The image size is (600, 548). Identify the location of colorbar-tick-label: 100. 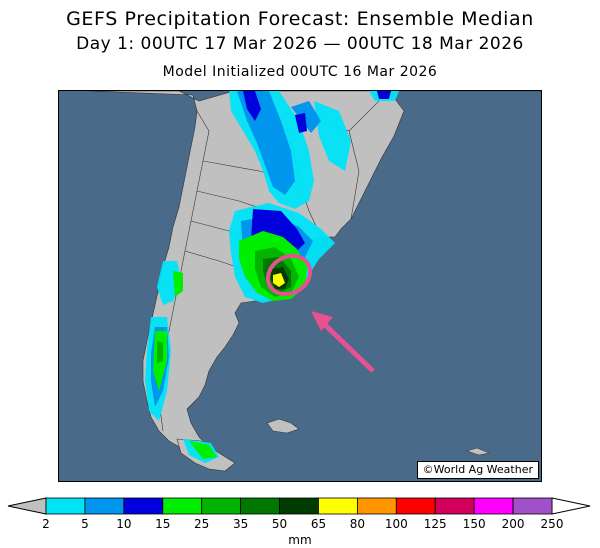
(396, 524).